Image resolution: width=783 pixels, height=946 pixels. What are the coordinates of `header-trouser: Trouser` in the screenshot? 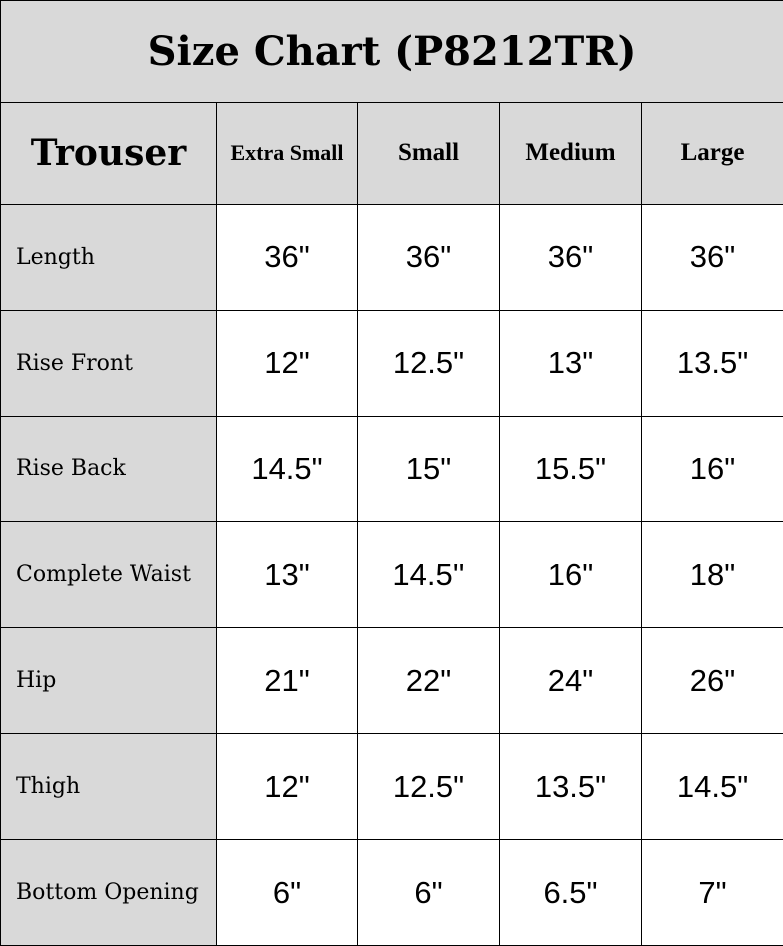 It's located at (108, 153).